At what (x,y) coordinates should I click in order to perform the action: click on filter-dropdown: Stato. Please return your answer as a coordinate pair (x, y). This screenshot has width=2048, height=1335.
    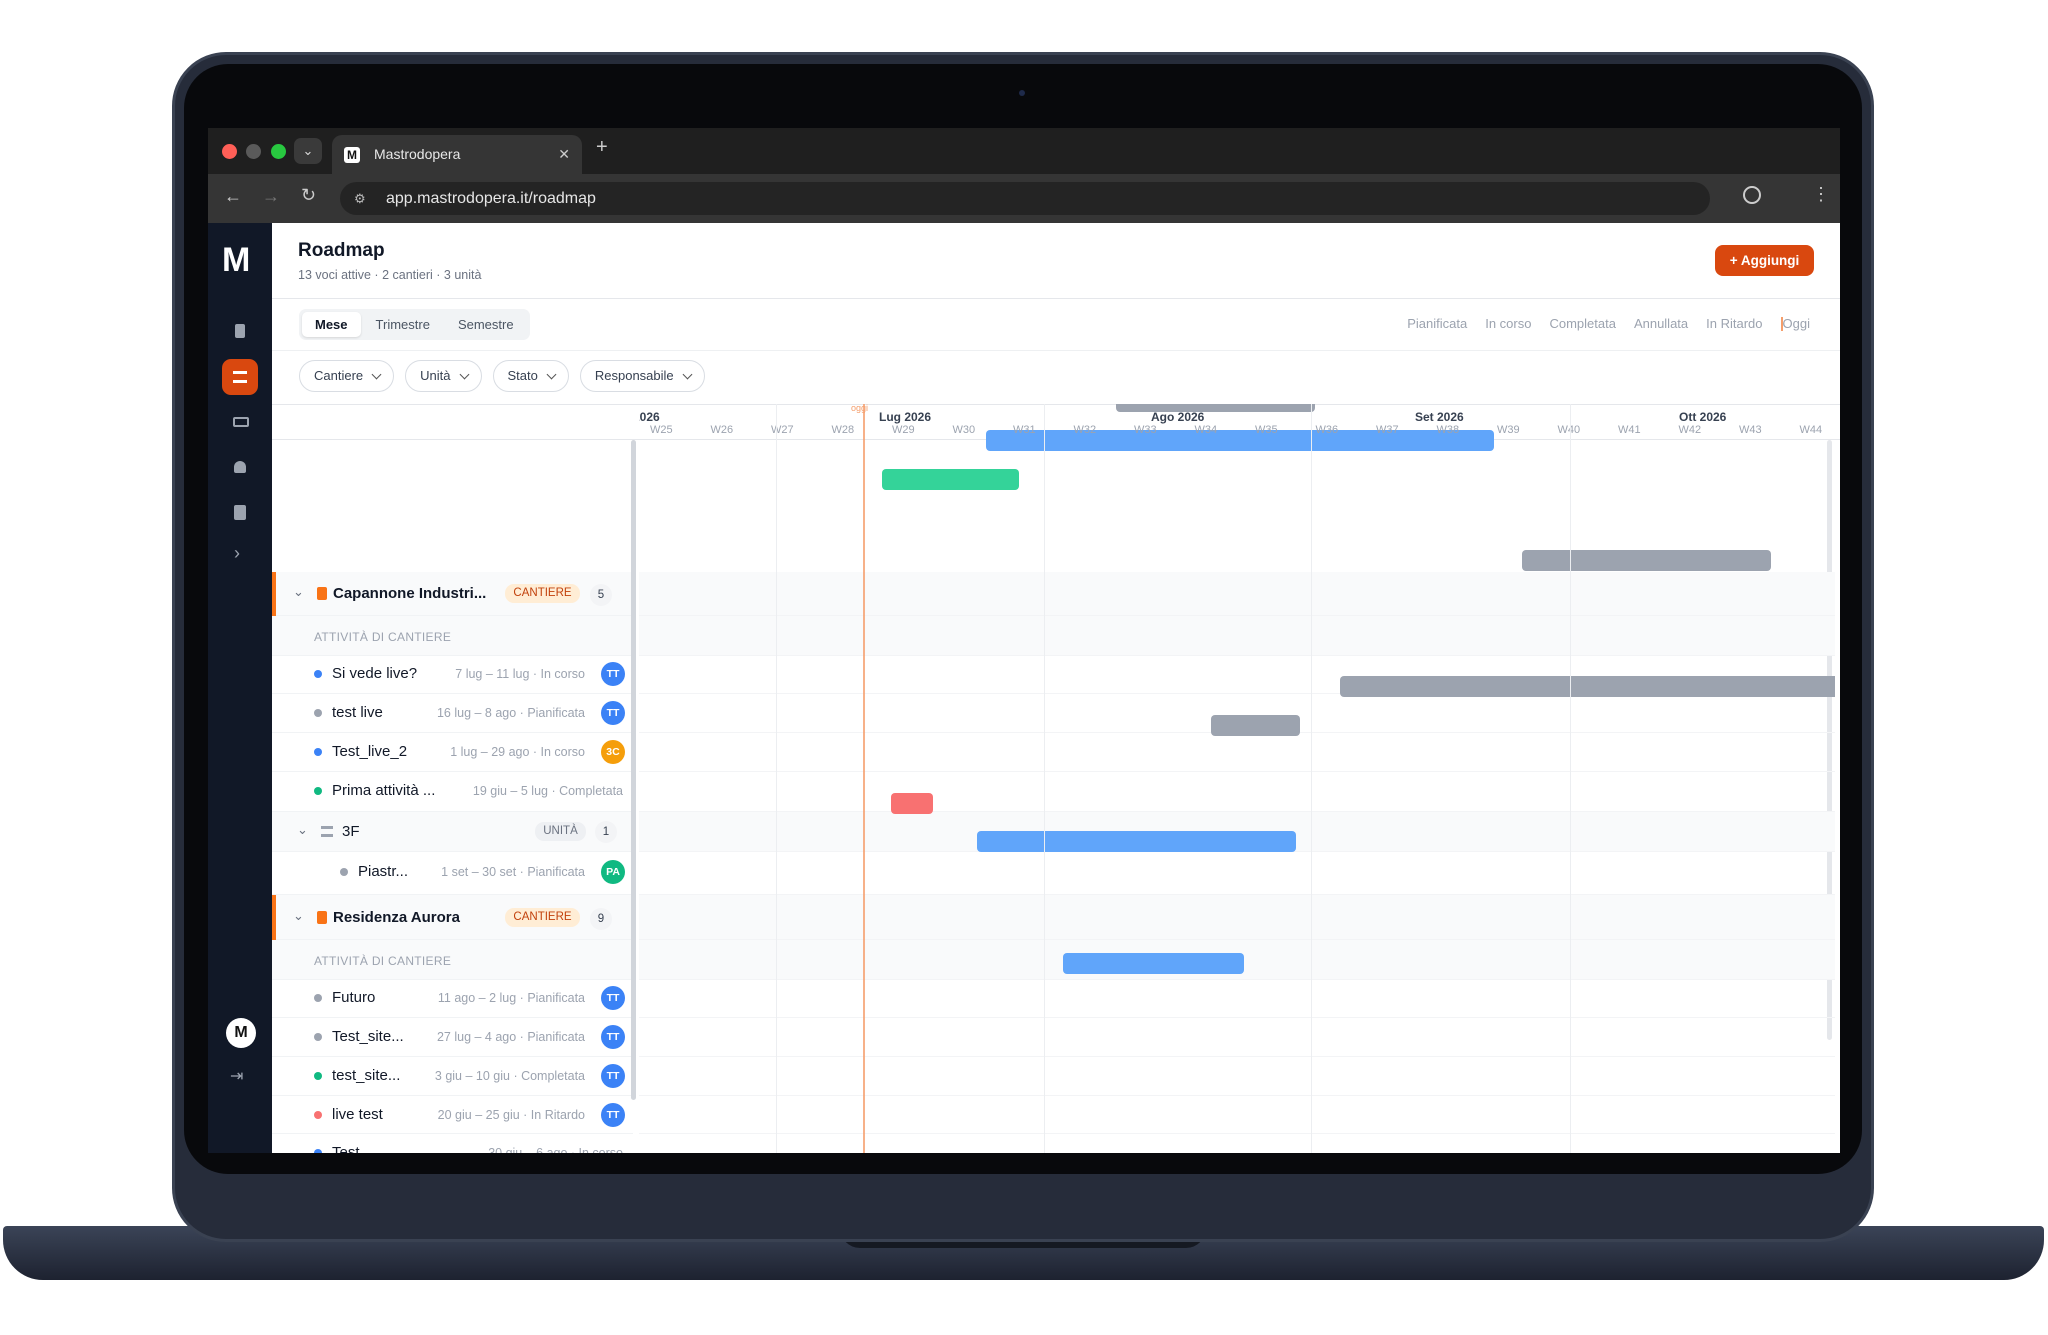
    Looking at the image, I should click on (530, 376).